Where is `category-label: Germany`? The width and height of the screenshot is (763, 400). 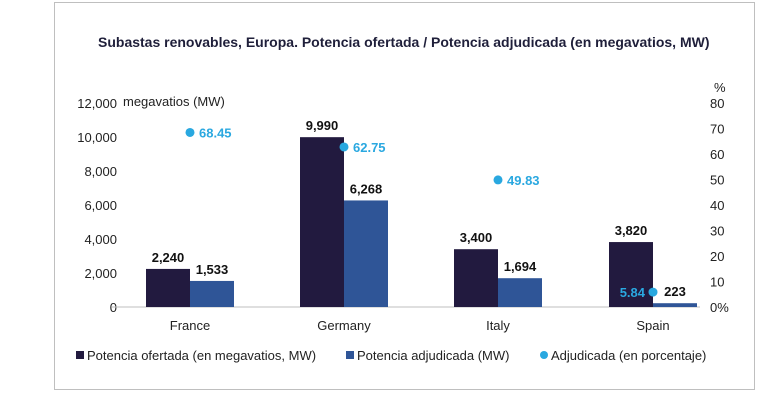 category-label: Germany is located at coordinates (344, 325).